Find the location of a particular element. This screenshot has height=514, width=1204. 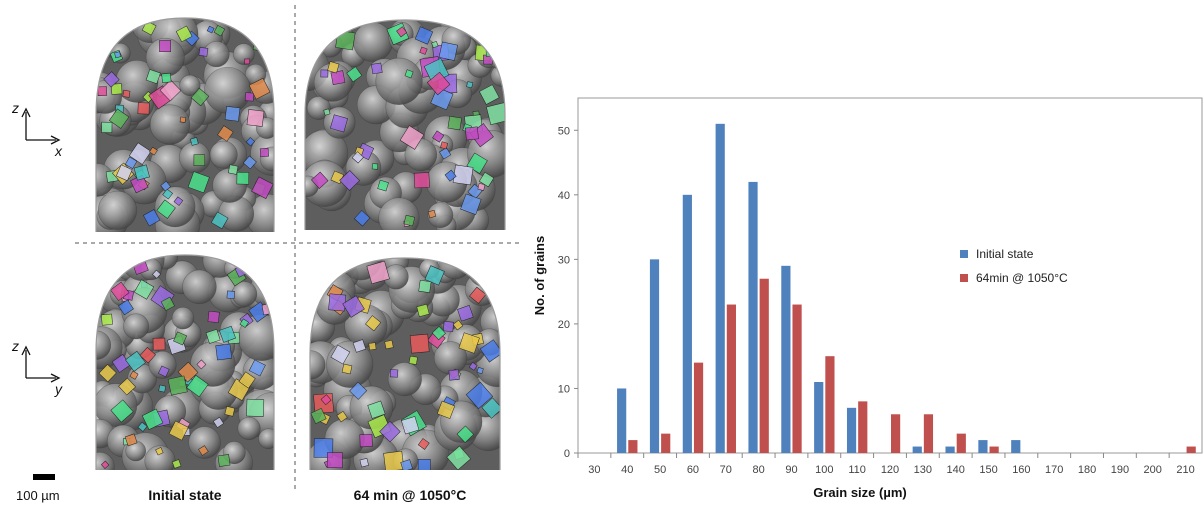

y-tick-label: 10 is located at coordinates (564, 389).